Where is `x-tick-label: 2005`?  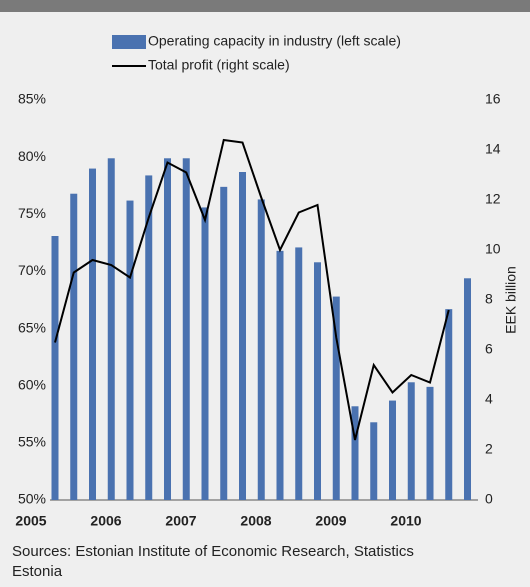
x-tick-label: 2005 is located at coordinates (30, 521).